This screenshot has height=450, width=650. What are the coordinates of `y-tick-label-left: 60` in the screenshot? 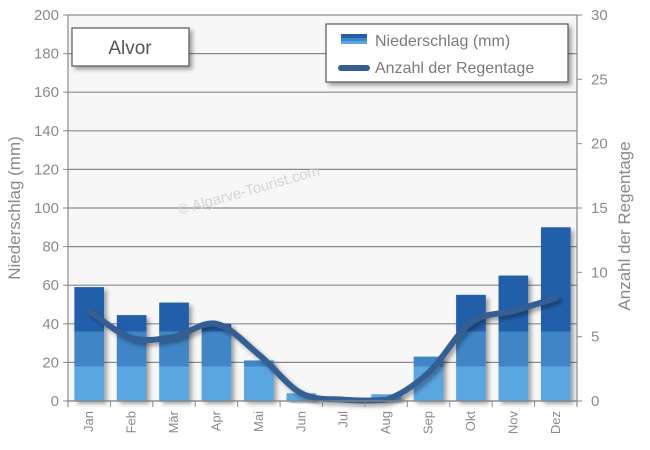 It's located at (50, 285).